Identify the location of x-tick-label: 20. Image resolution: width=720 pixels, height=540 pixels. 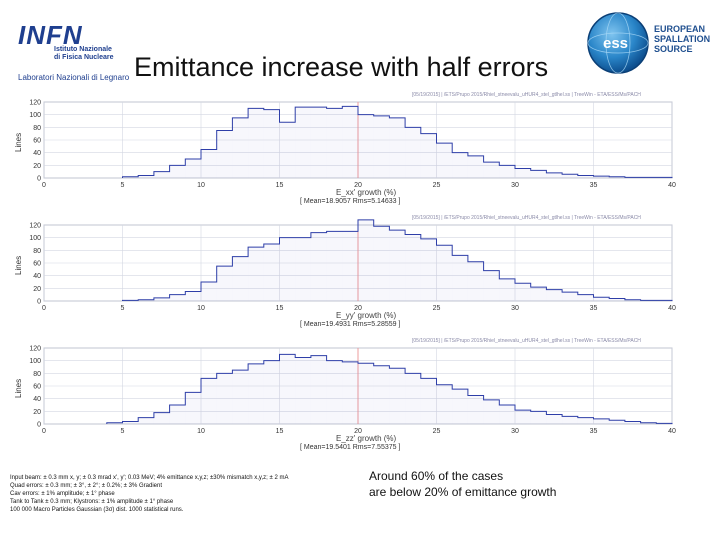
(358, 185).